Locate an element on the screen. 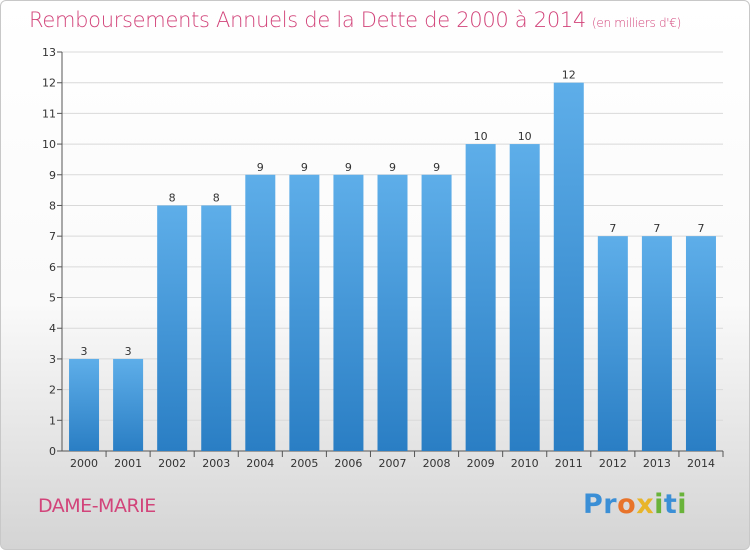 This screenshot has height=550, width=750. data-label-2000: 3 is located at coordinates (84, 351).